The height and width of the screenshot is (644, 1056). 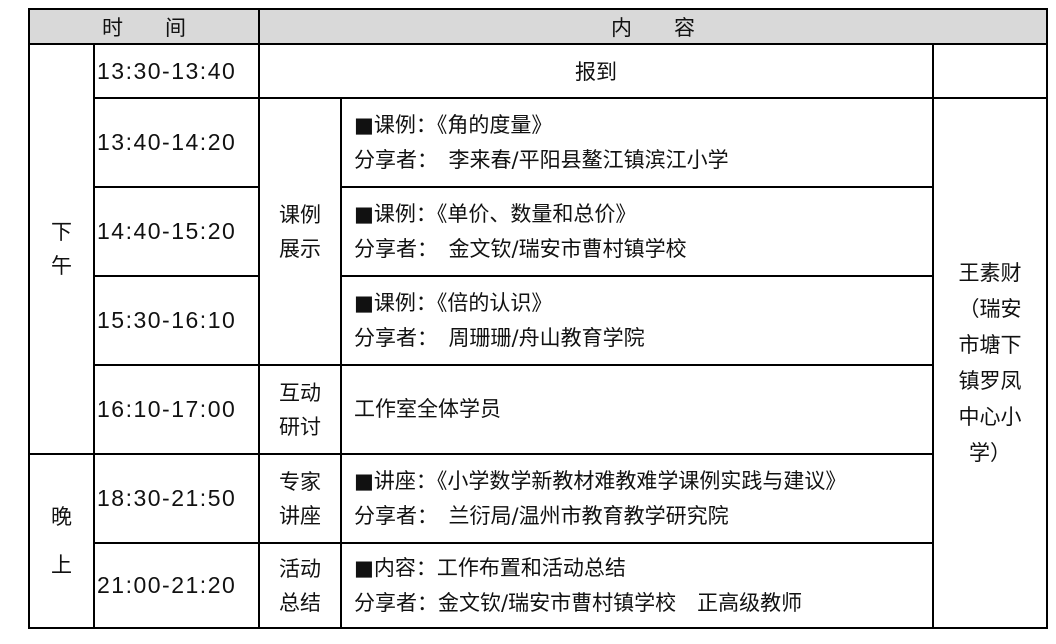 What do you see at coordinates (990, 71) in the screenshot?
I see `empty-cell` at bounding box center [990, 71].